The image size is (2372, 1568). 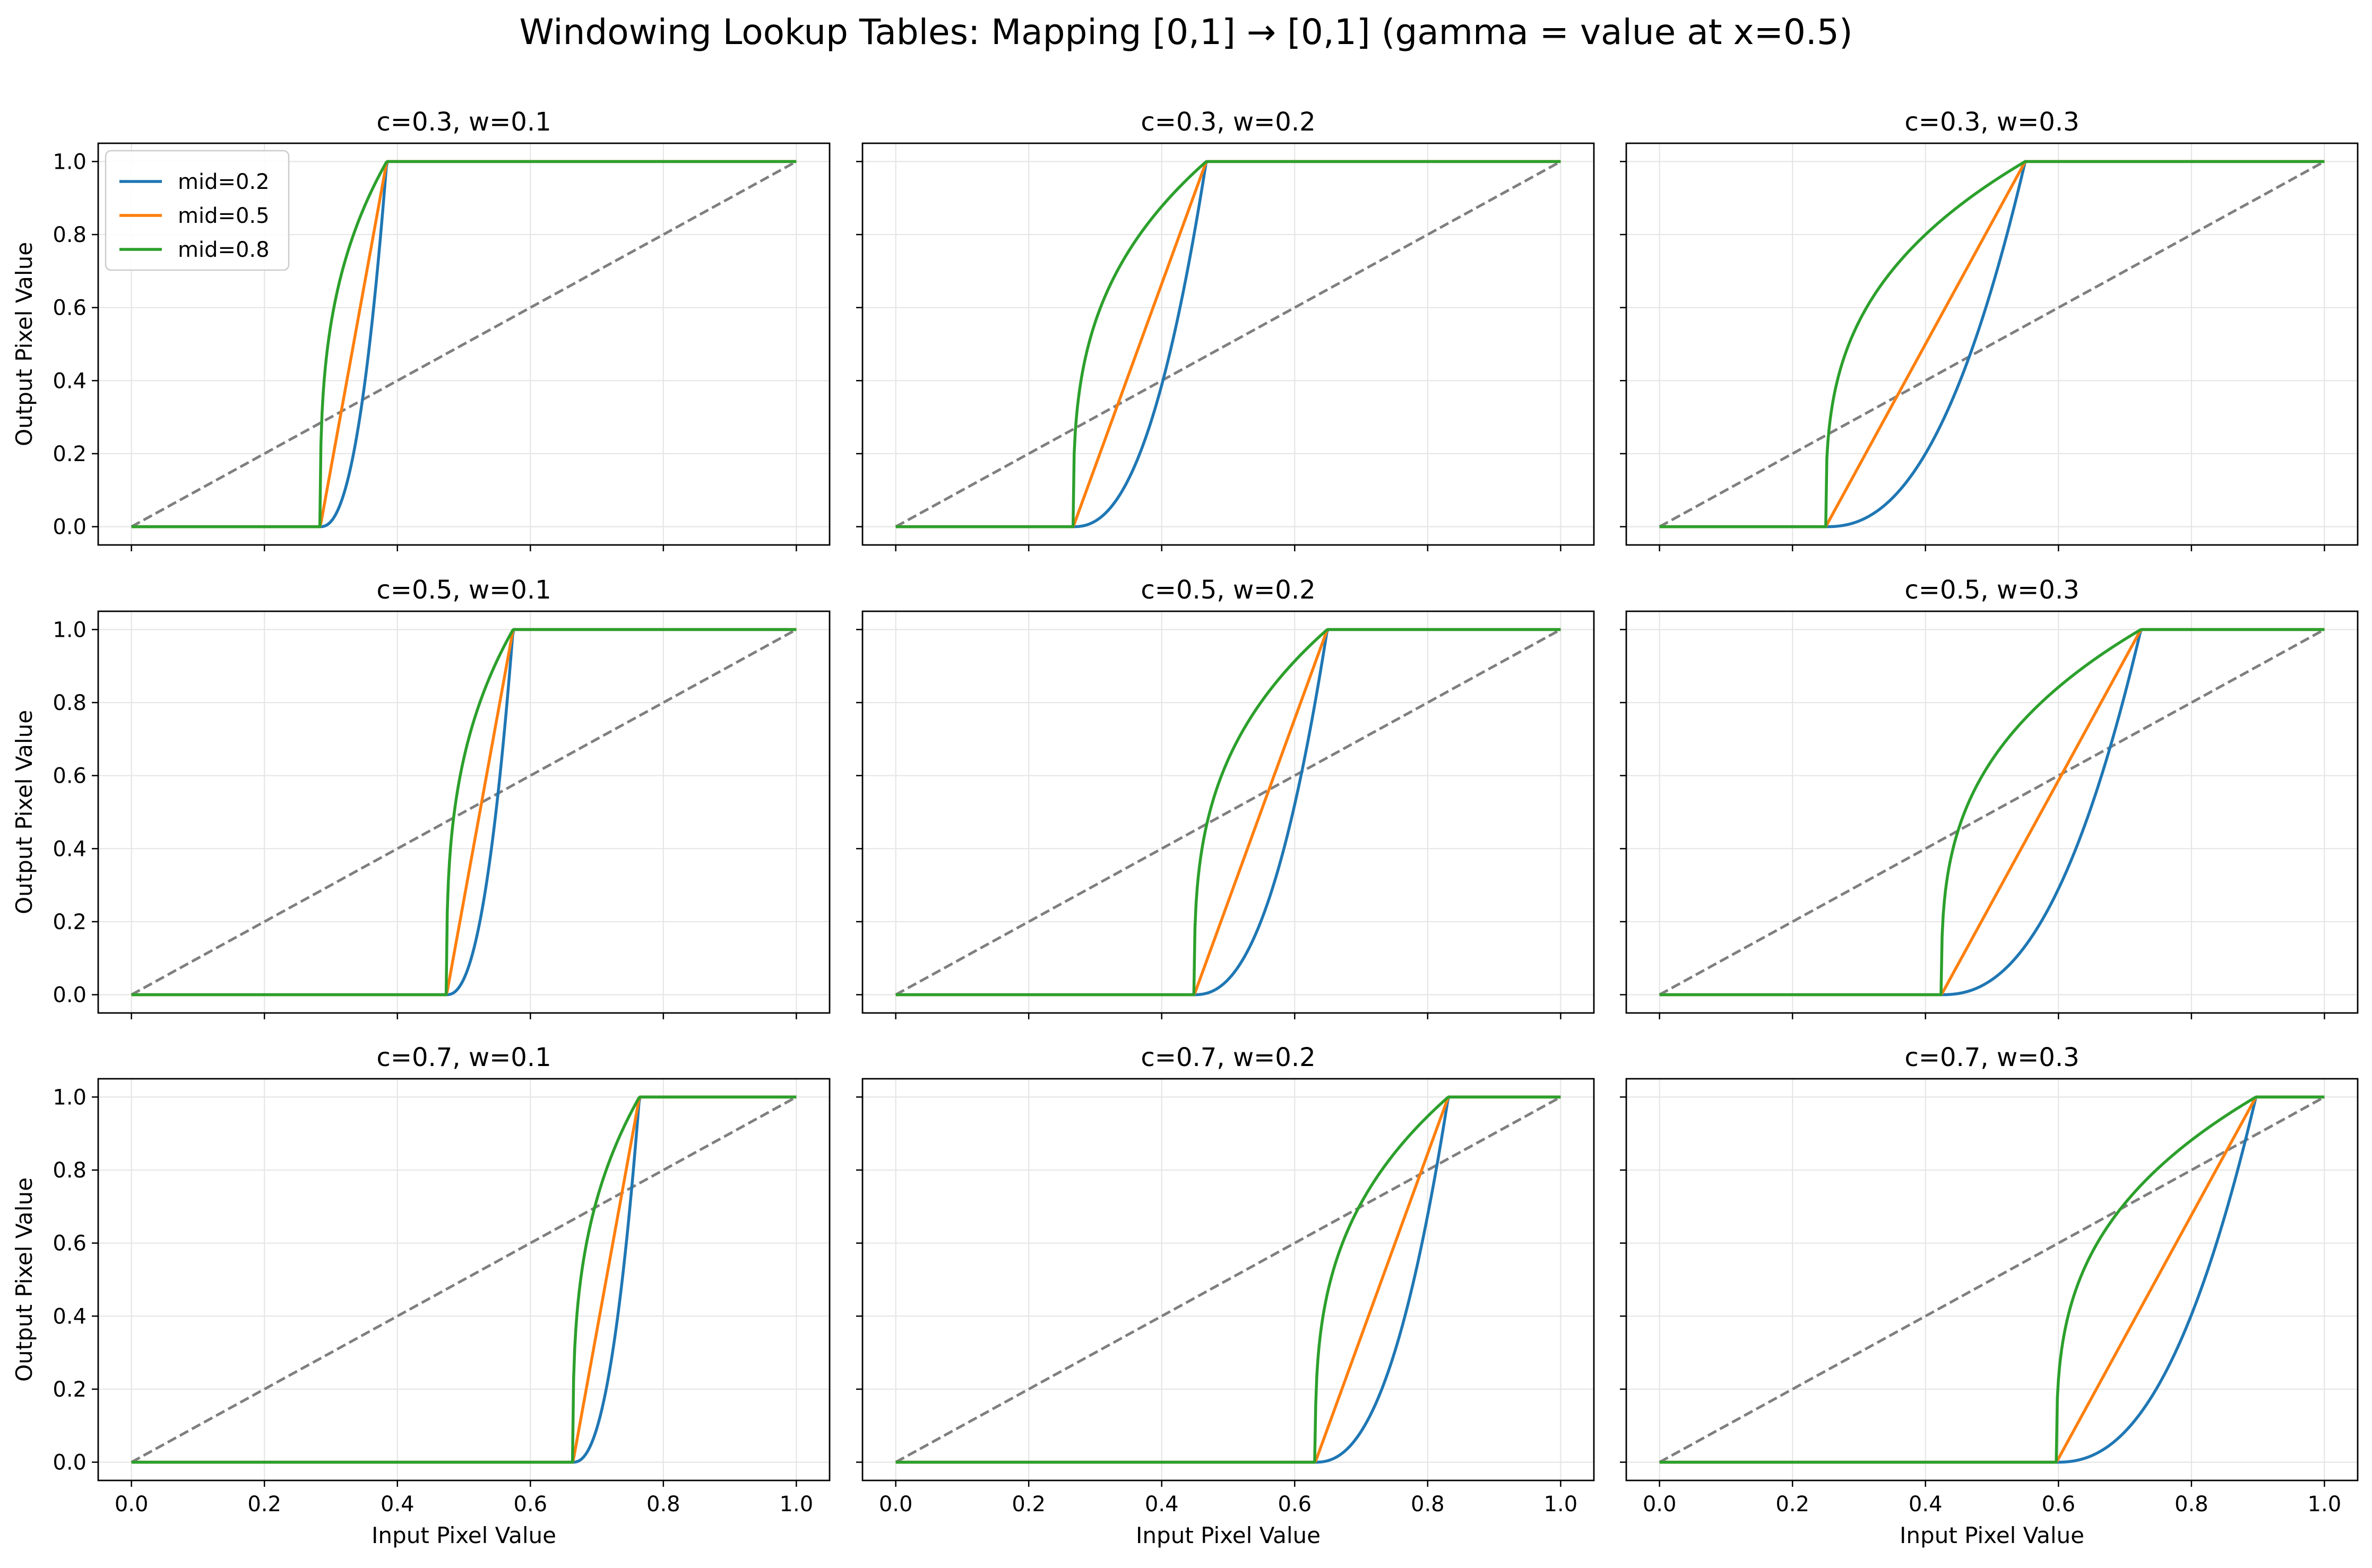 I want to click on legend-entry-label: mid=0.8, so click(x=224, y=250).